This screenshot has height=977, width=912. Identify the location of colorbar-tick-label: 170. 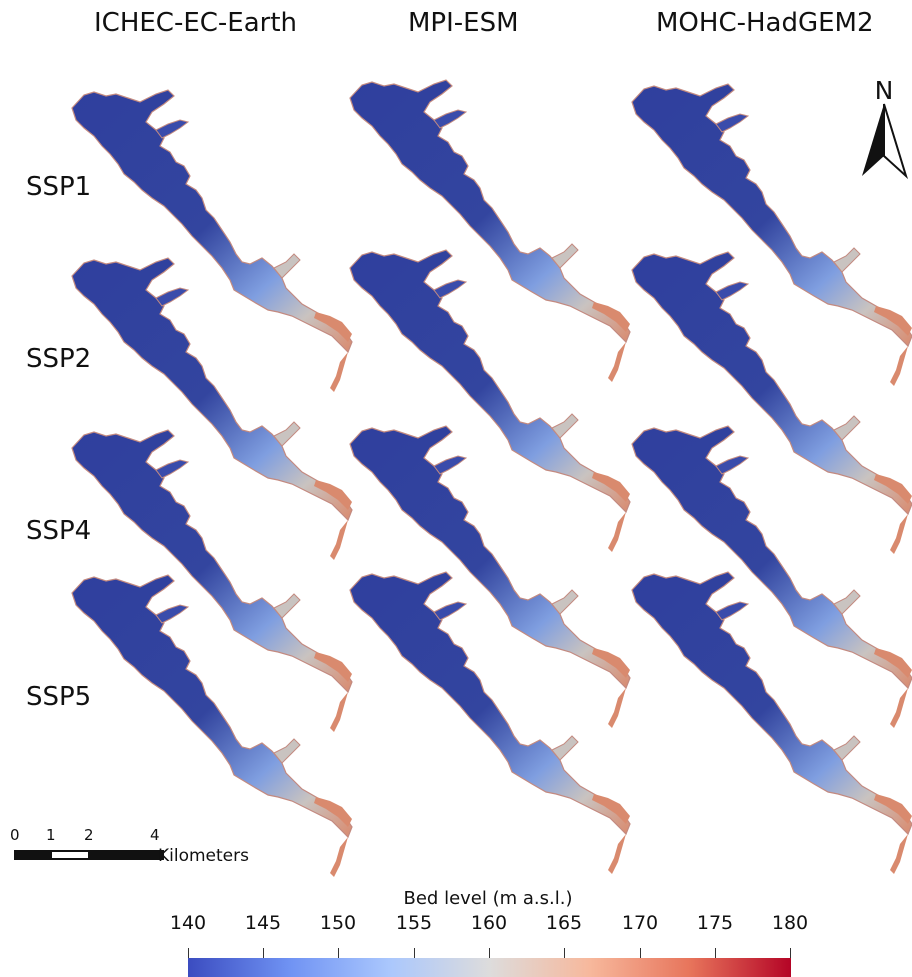
(640, 923).